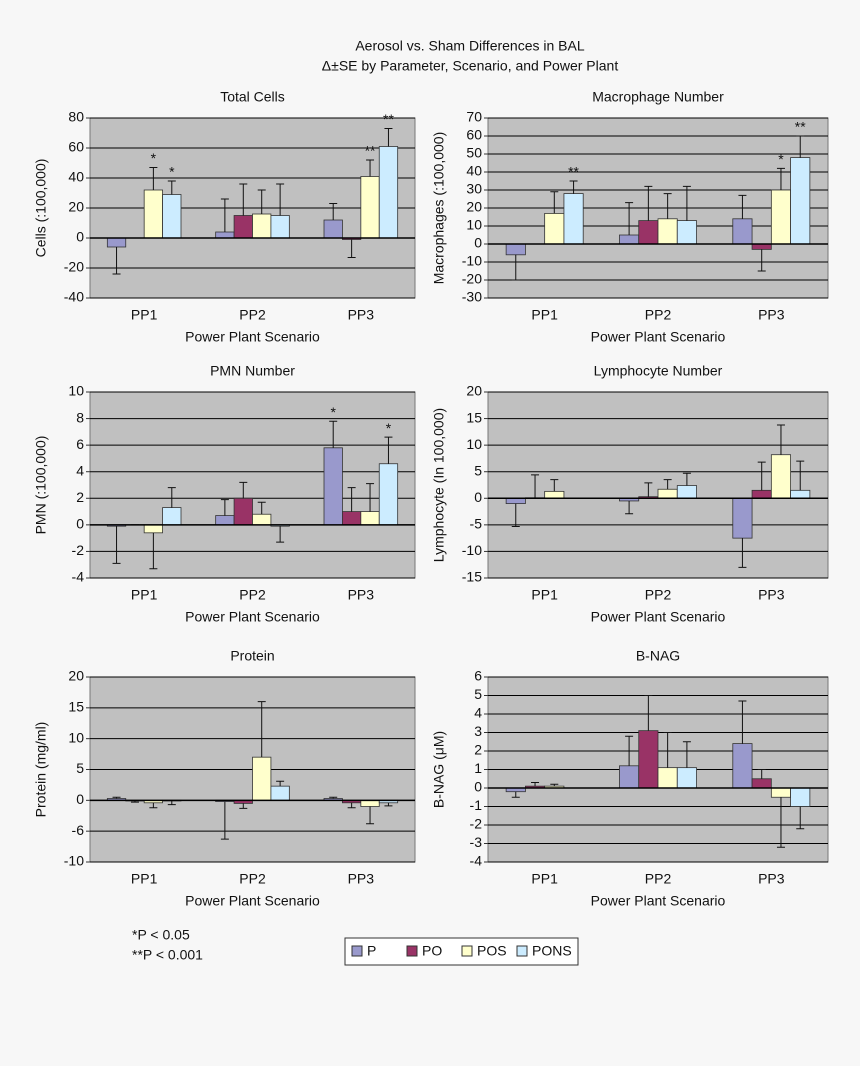  I want to click on chart-title: B-NAG, so click(658, 656).